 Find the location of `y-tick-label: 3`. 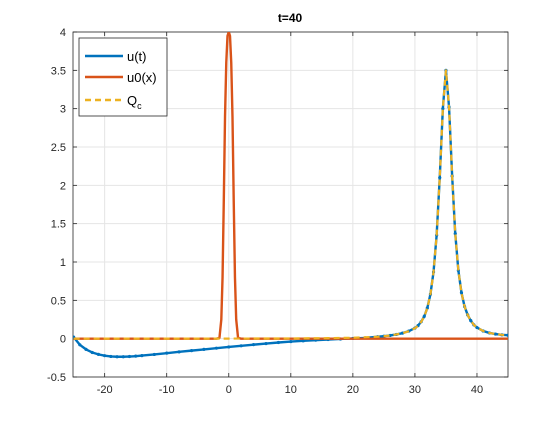

y-tick-label: 3 is located at coordinates (63, 110).